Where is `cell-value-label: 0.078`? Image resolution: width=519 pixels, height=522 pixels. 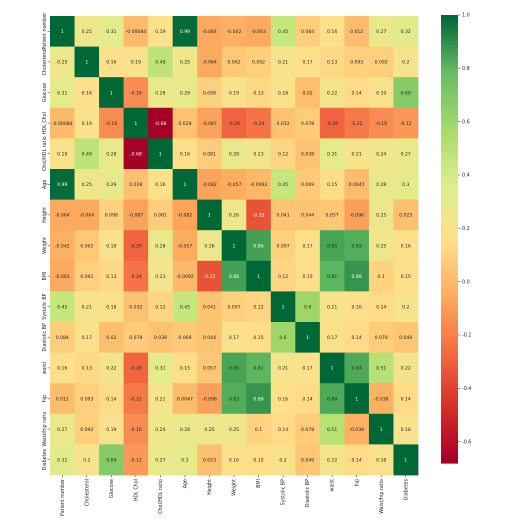
cell-value-label: 0.078 is located at coordinates (381, 338).